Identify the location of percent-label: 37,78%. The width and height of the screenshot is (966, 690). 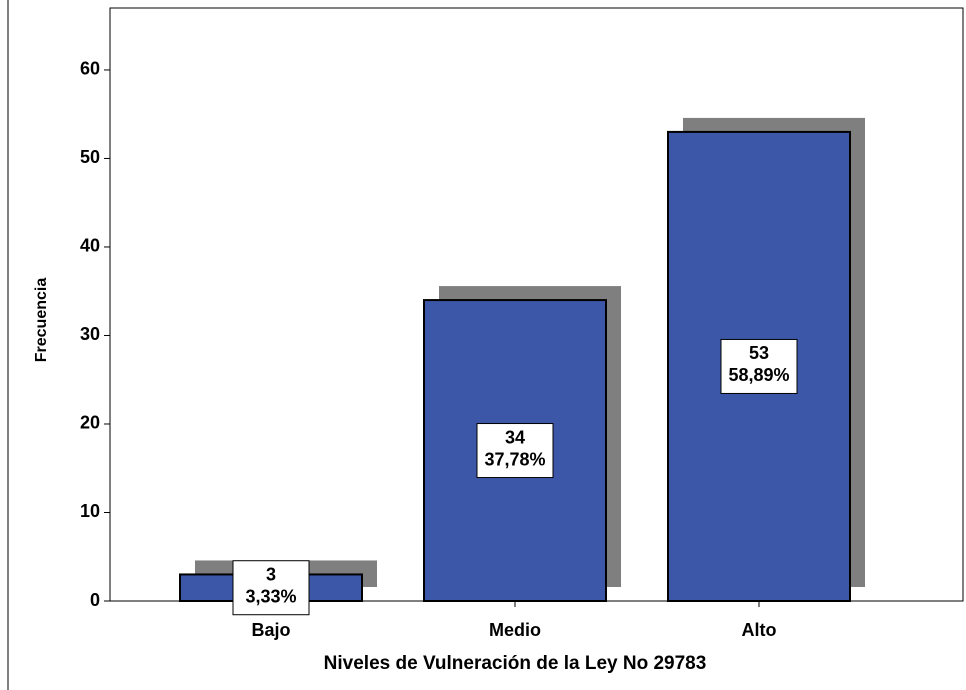
(514, 459).